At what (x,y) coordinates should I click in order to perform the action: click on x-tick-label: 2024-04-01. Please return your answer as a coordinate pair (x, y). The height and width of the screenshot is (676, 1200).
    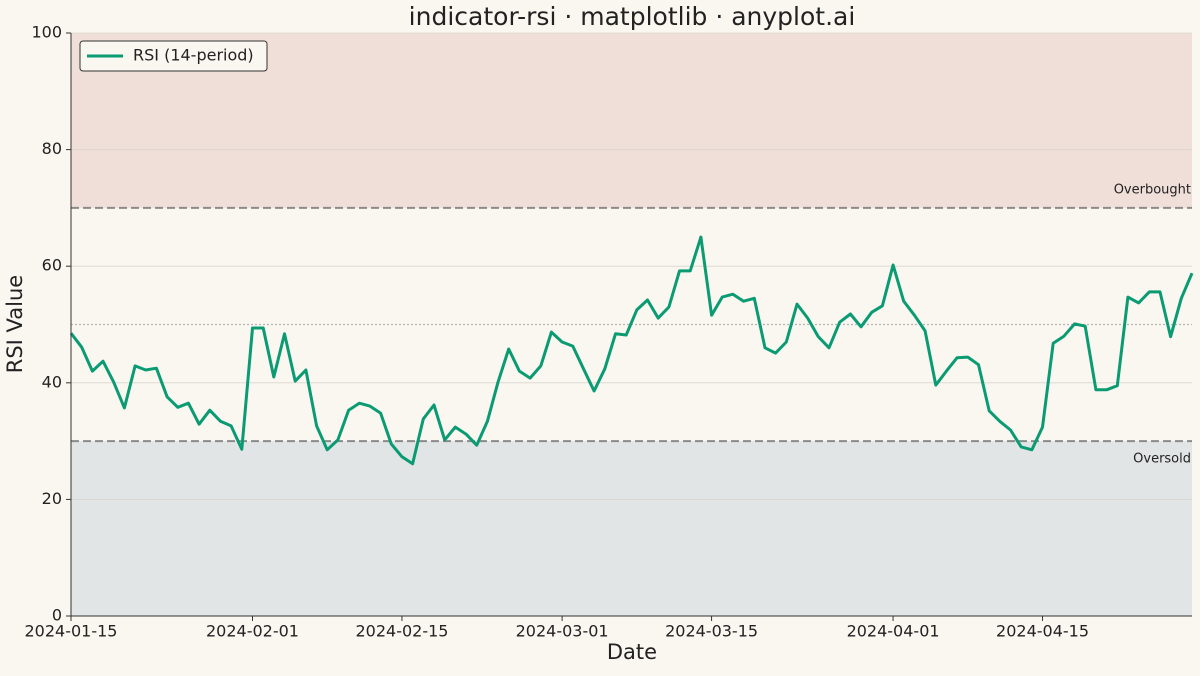
    Looking at the image, I should click on (893, 631).